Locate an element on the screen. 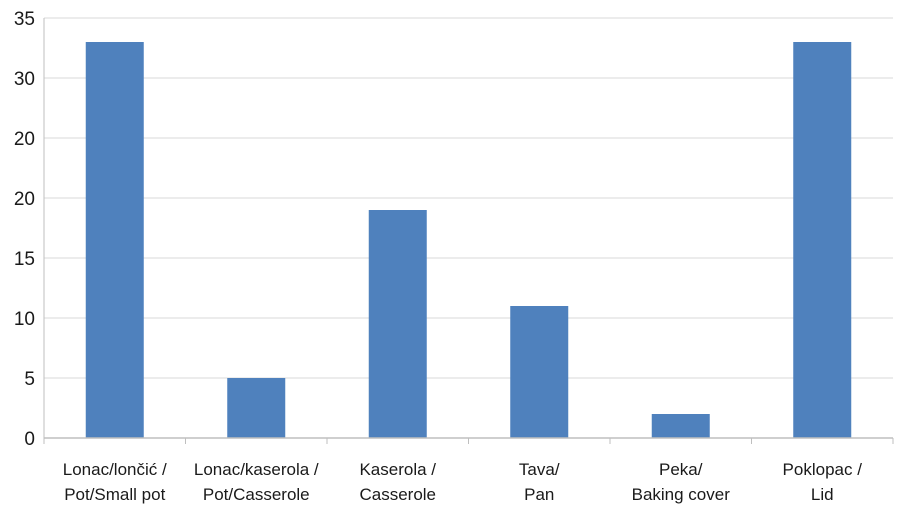  y-tick-label: 15 is located at coordinates (24, 259).